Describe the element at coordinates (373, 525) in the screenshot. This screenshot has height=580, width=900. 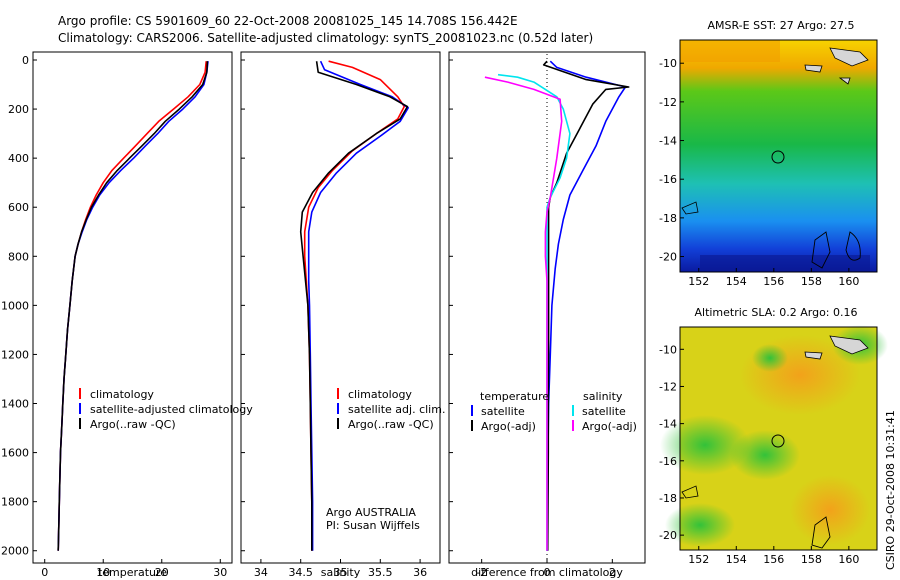
I see `annotation-text: PI: Susan Wijffels` at that location.